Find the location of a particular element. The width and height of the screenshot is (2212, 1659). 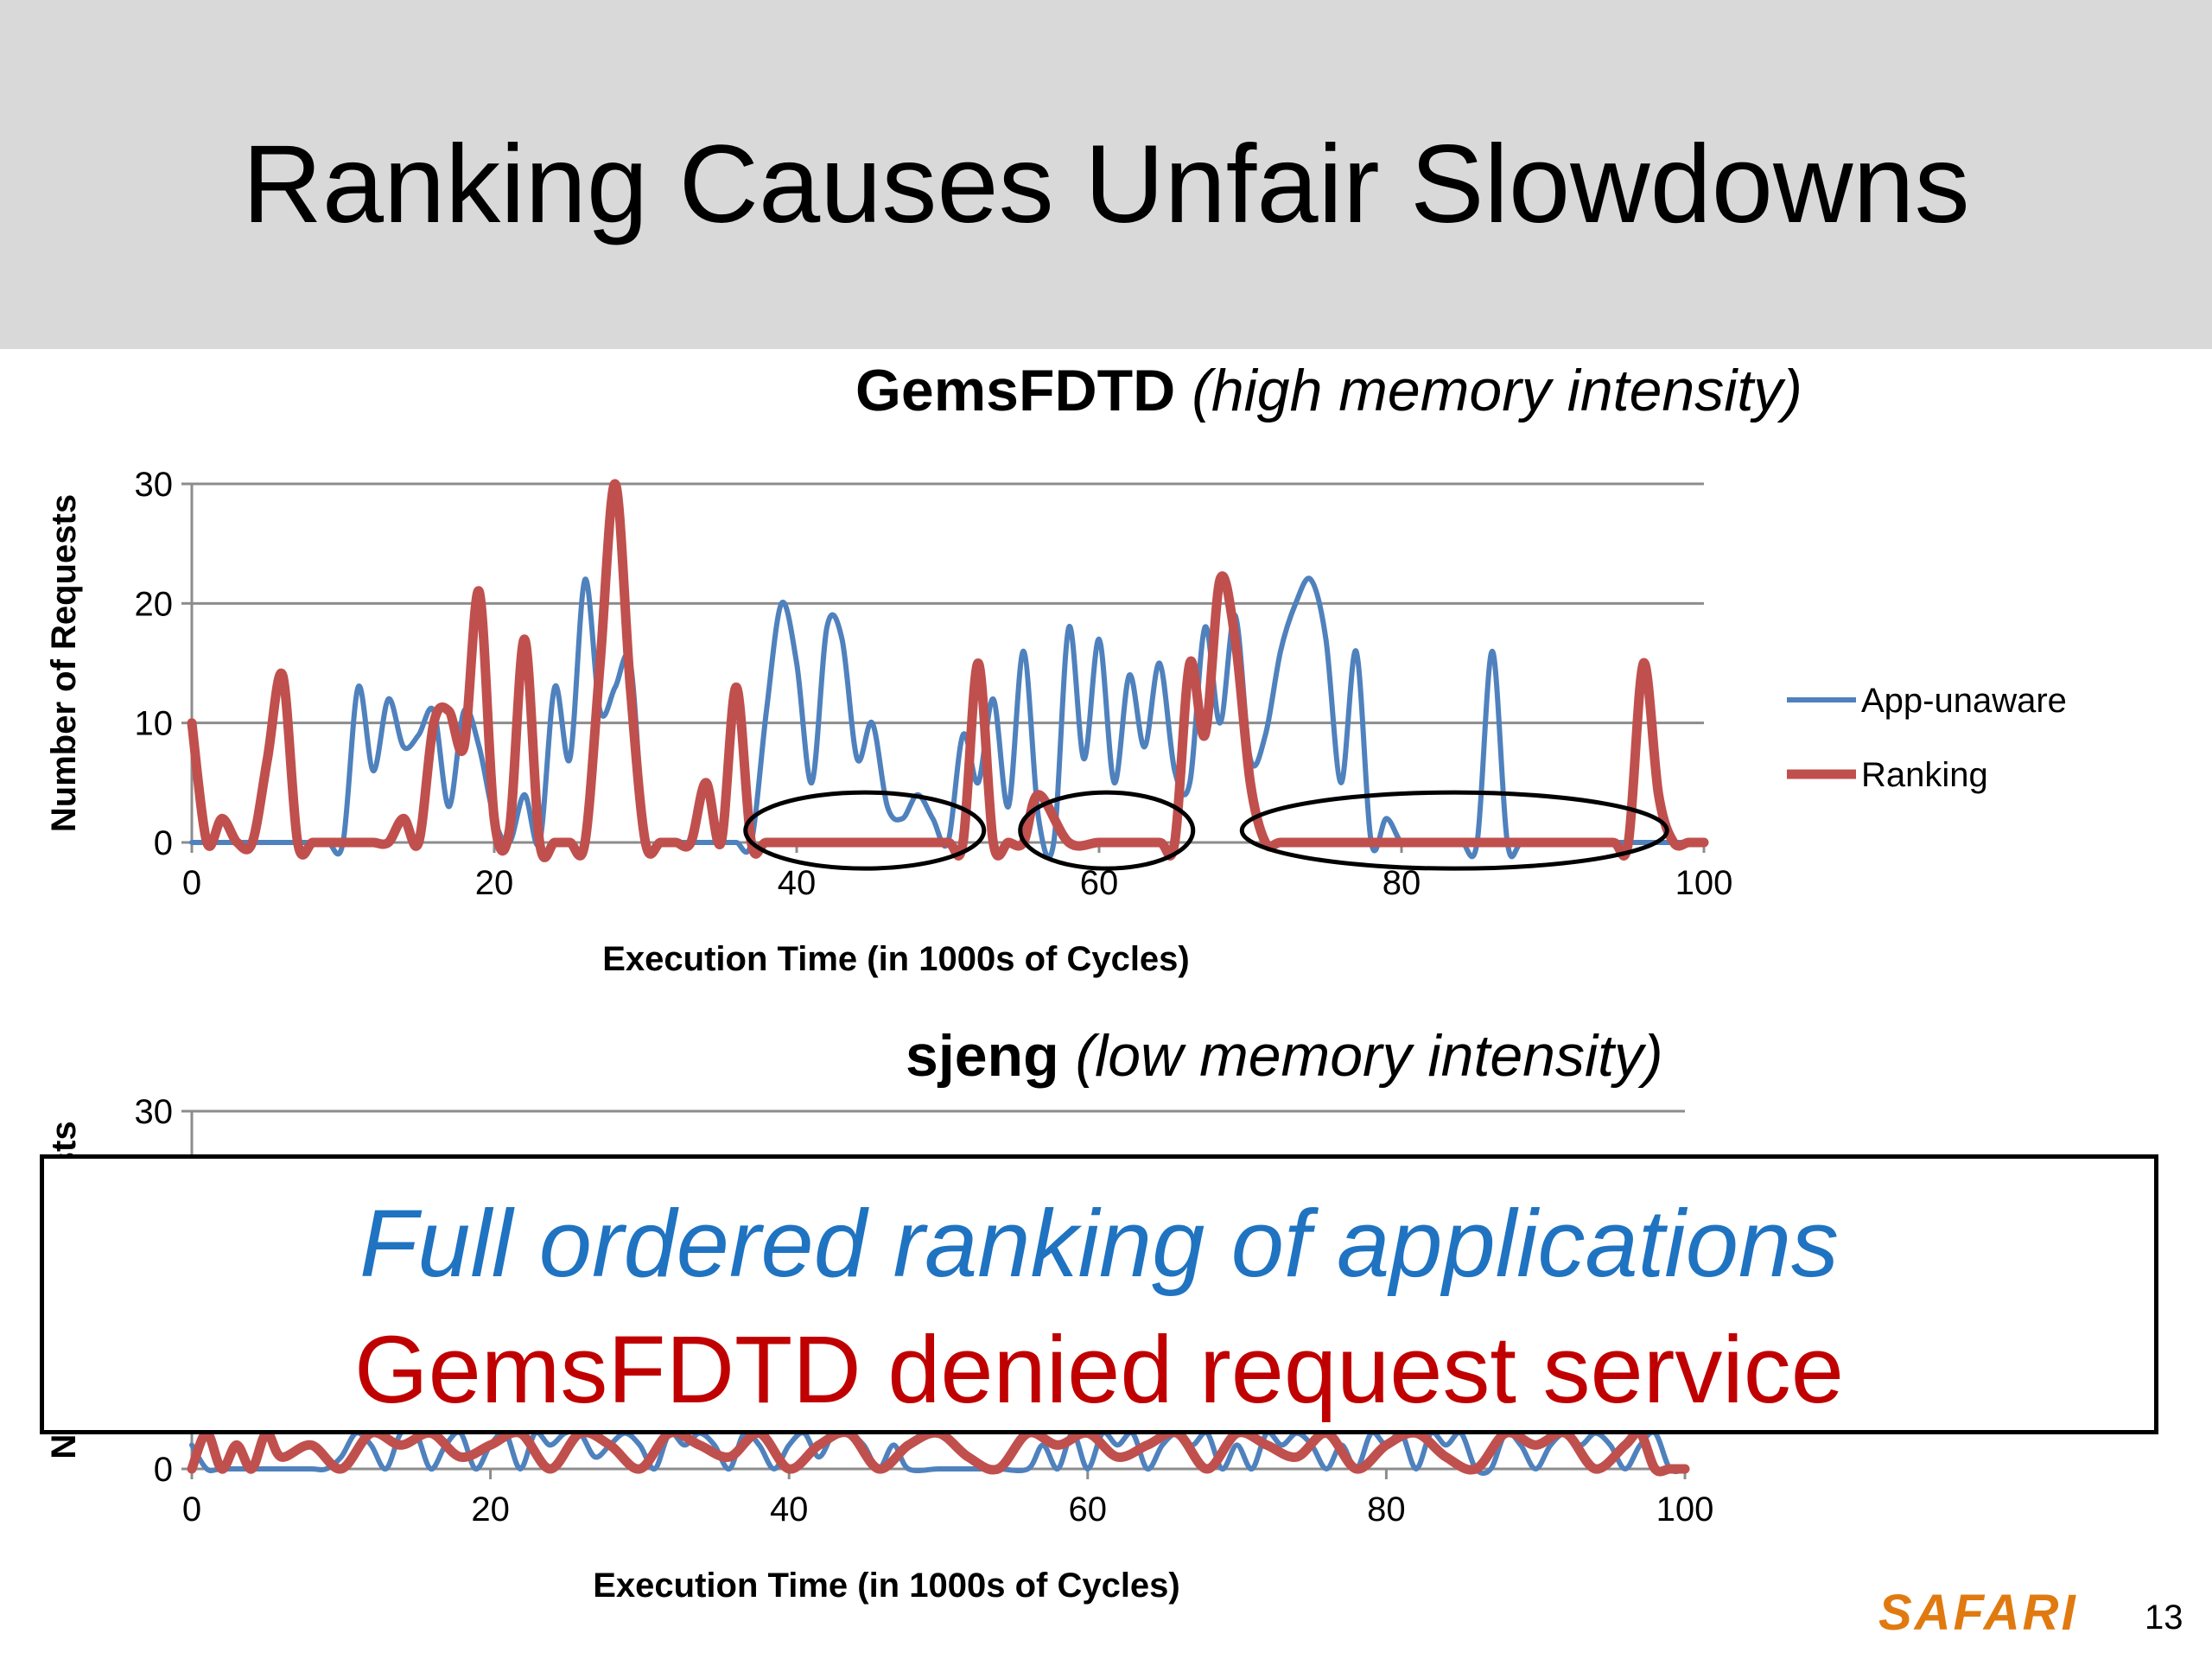

chart2-title: sjeng (low memory intensity) is located at coordinates (1284, 1056).